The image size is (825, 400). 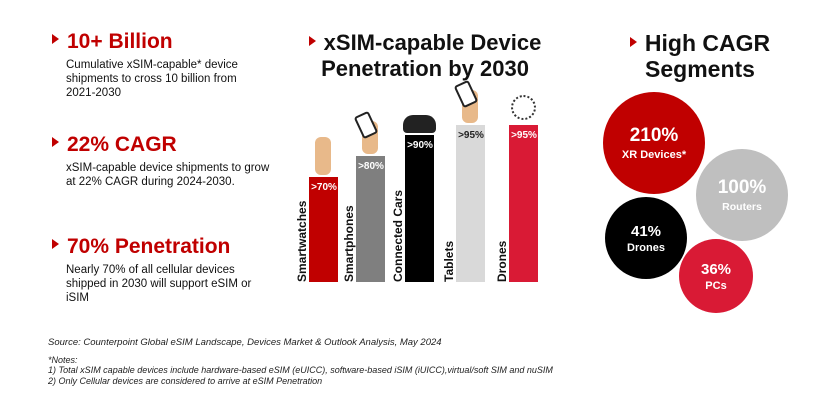 What do you see at coordinates (323, 156) in the screenshot?
I see `smartwatch-hand-icon` at bounding box center [323, 156].